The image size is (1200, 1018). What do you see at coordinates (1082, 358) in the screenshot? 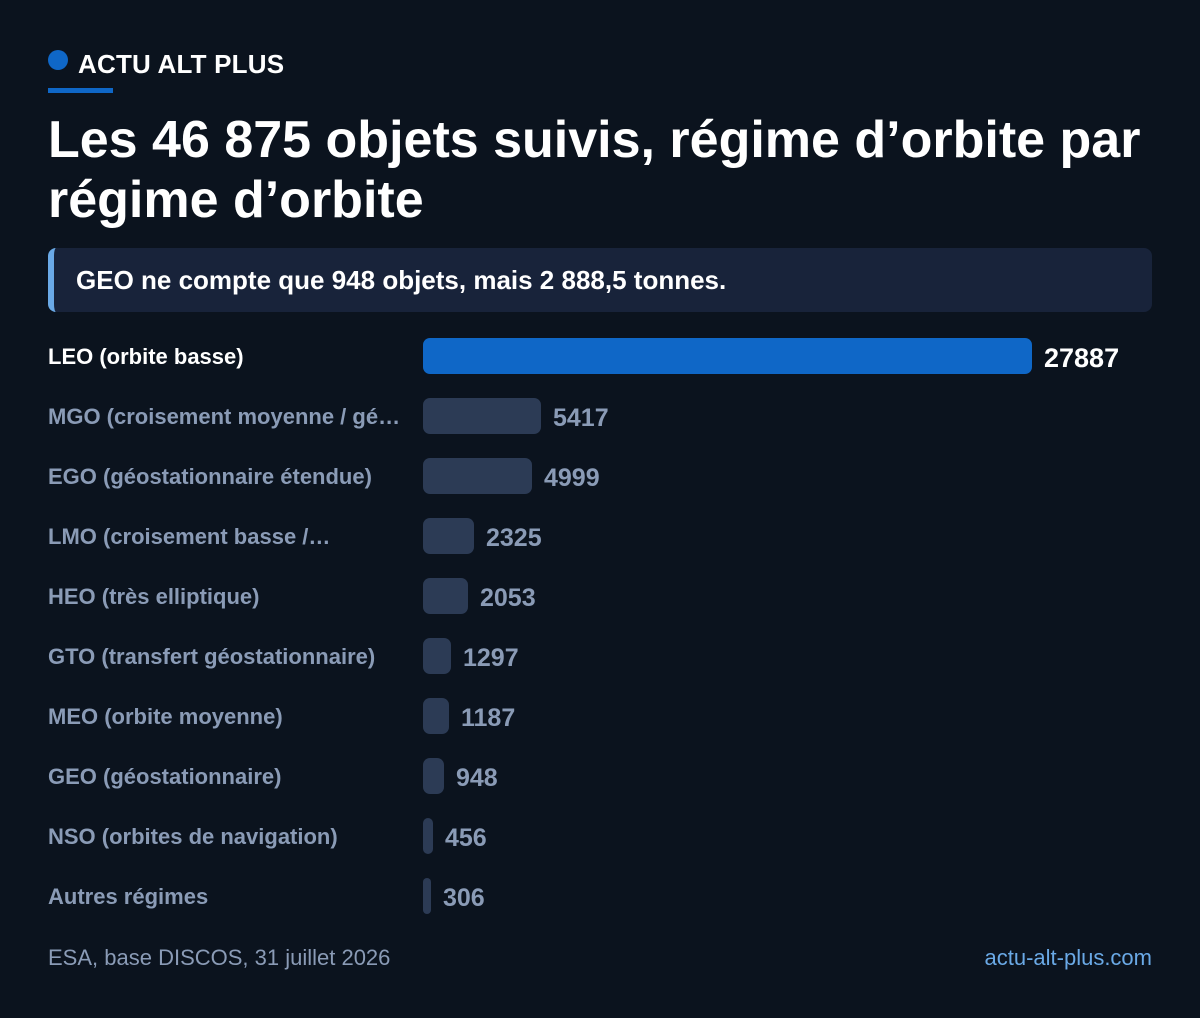
I see `value-label: 27887` at bounding box center [1082, 358].